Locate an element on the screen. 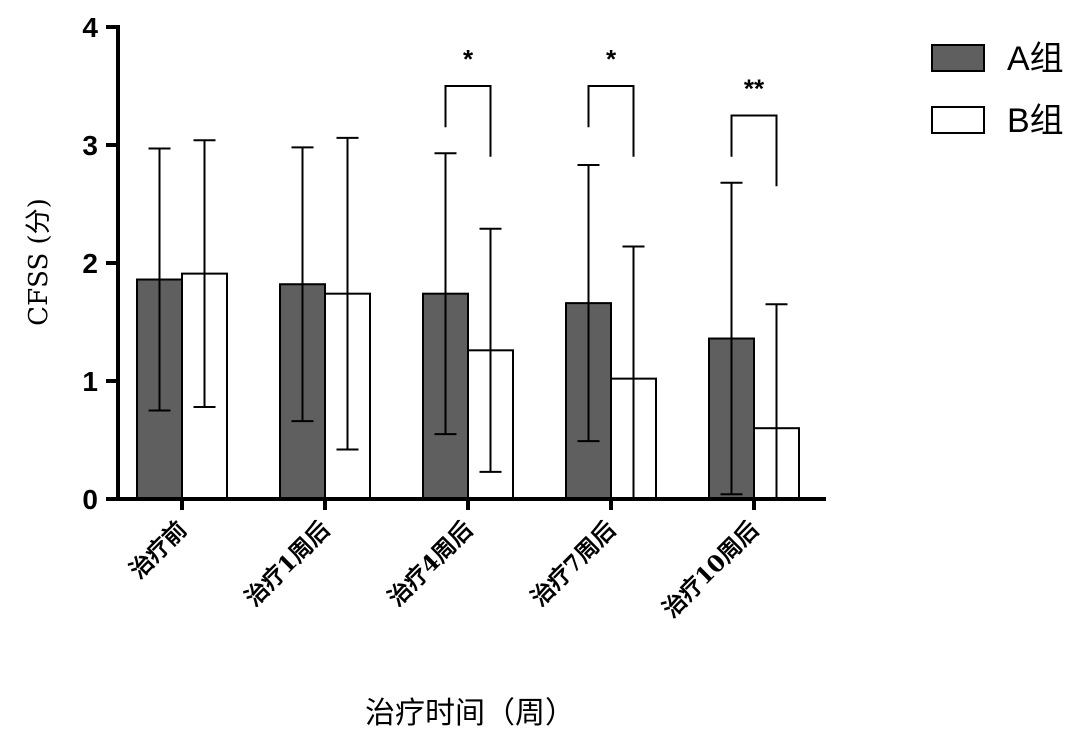  significance-layer: * *** is located at coordinates (611, 115).